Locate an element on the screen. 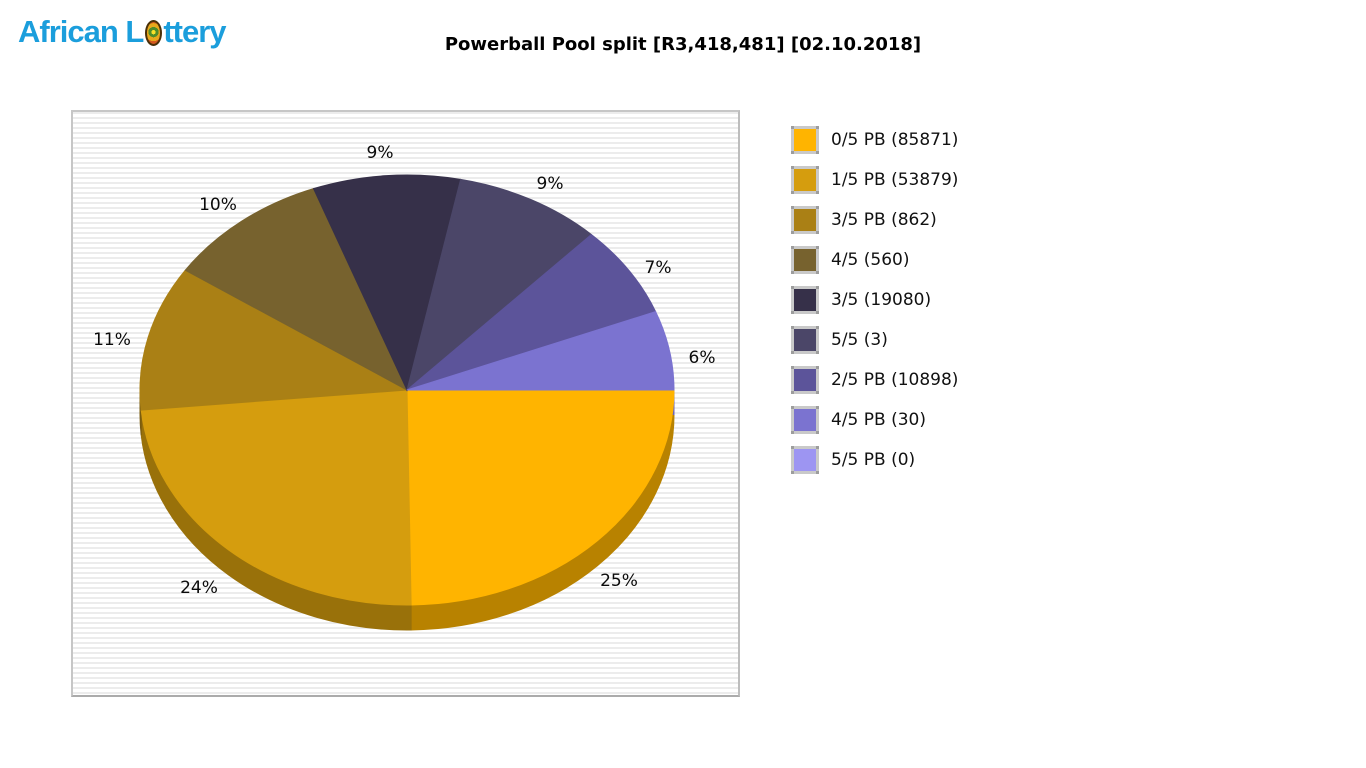  brand-name-part2: ttery is located at coordinates (194, 31).